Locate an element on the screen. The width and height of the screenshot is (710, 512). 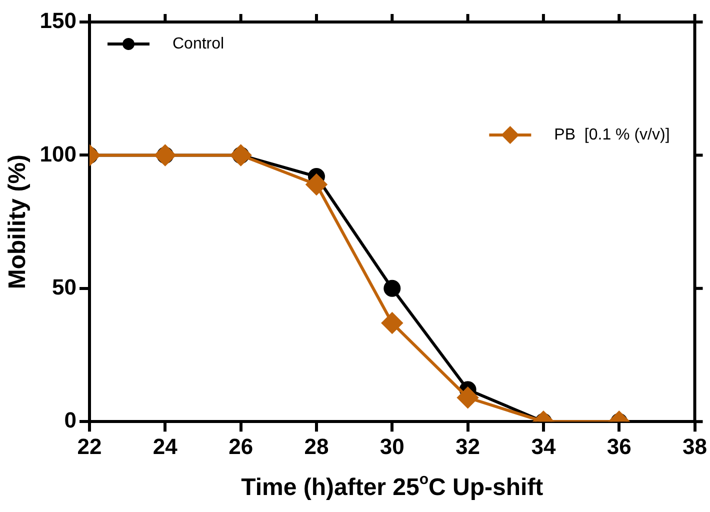
x-tick-label: 32 is located at coordinates (468, 446).